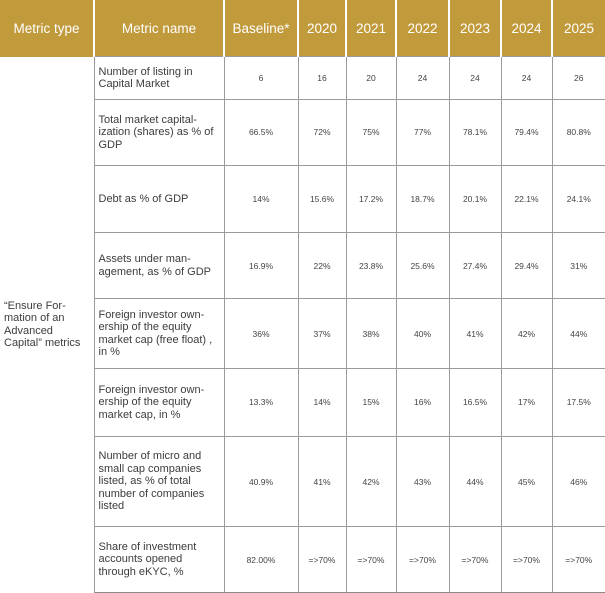 This screenshot has height=593, width=605. I want to click on header-year: 2021, so click(371, 28).